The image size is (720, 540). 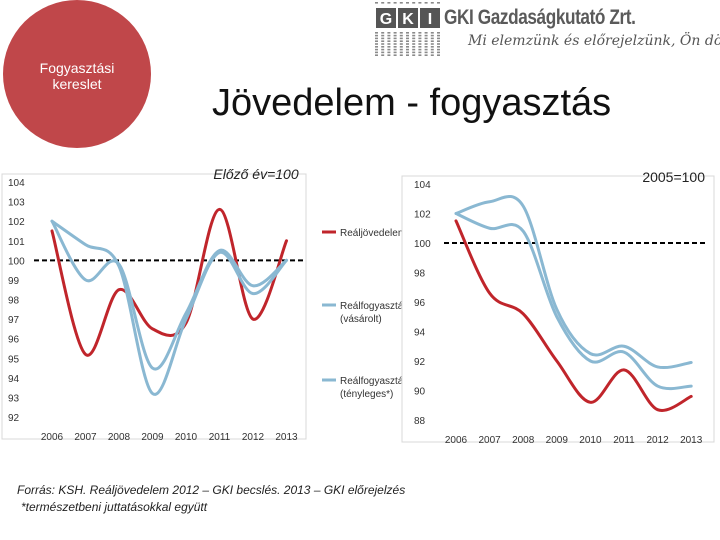 I want to click on y-tick-label: 90, so click(x=420, y=392).